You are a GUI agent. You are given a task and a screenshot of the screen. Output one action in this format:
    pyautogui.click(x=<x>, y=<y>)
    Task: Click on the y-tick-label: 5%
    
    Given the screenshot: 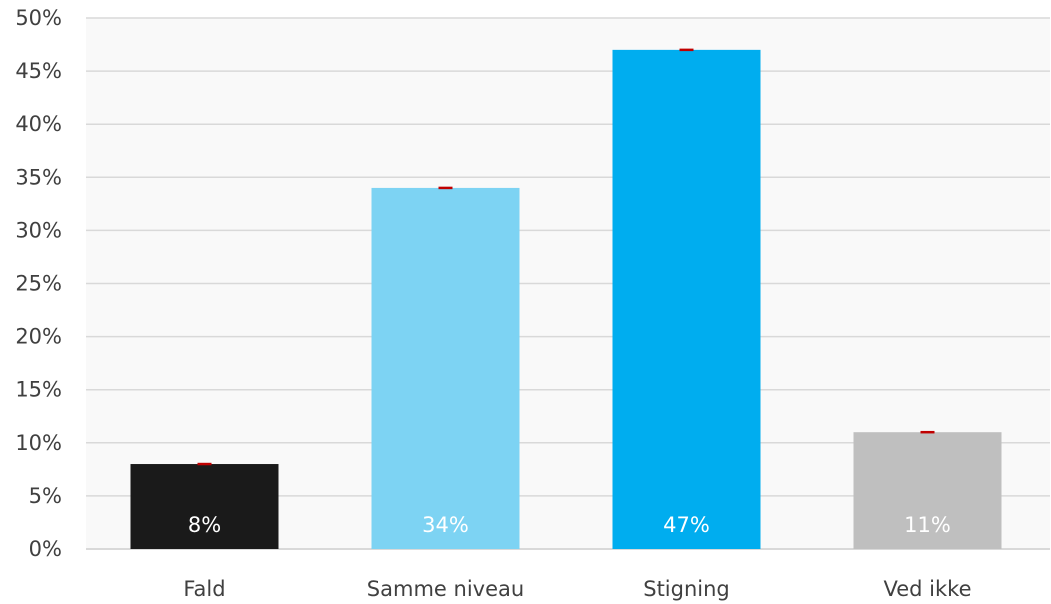 What is the action you would take?
    pyautogui.click(x=45, y=496)
    